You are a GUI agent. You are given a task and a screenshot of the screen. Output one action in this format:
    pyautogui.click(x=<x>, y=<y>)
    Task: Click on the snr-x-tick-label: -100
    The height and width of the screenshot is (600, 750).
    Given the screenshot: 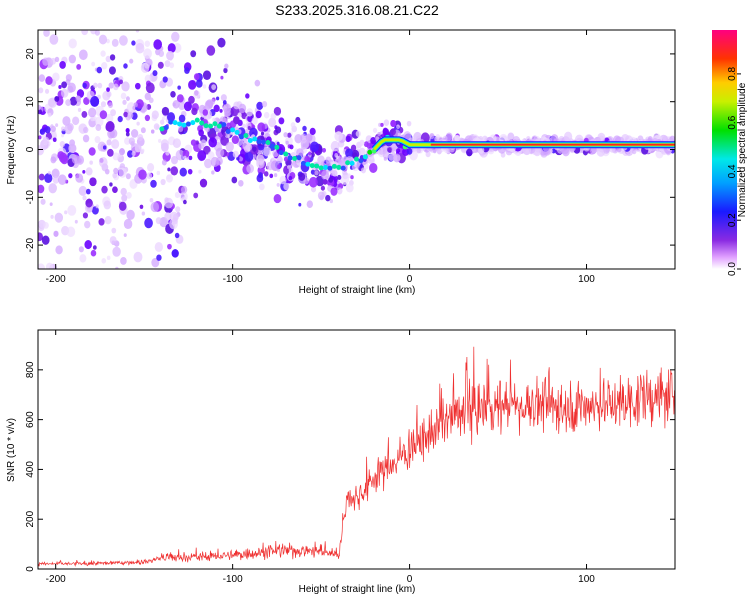 What is the action you would take?
    pyautogui.click(x=233, y=579)
    